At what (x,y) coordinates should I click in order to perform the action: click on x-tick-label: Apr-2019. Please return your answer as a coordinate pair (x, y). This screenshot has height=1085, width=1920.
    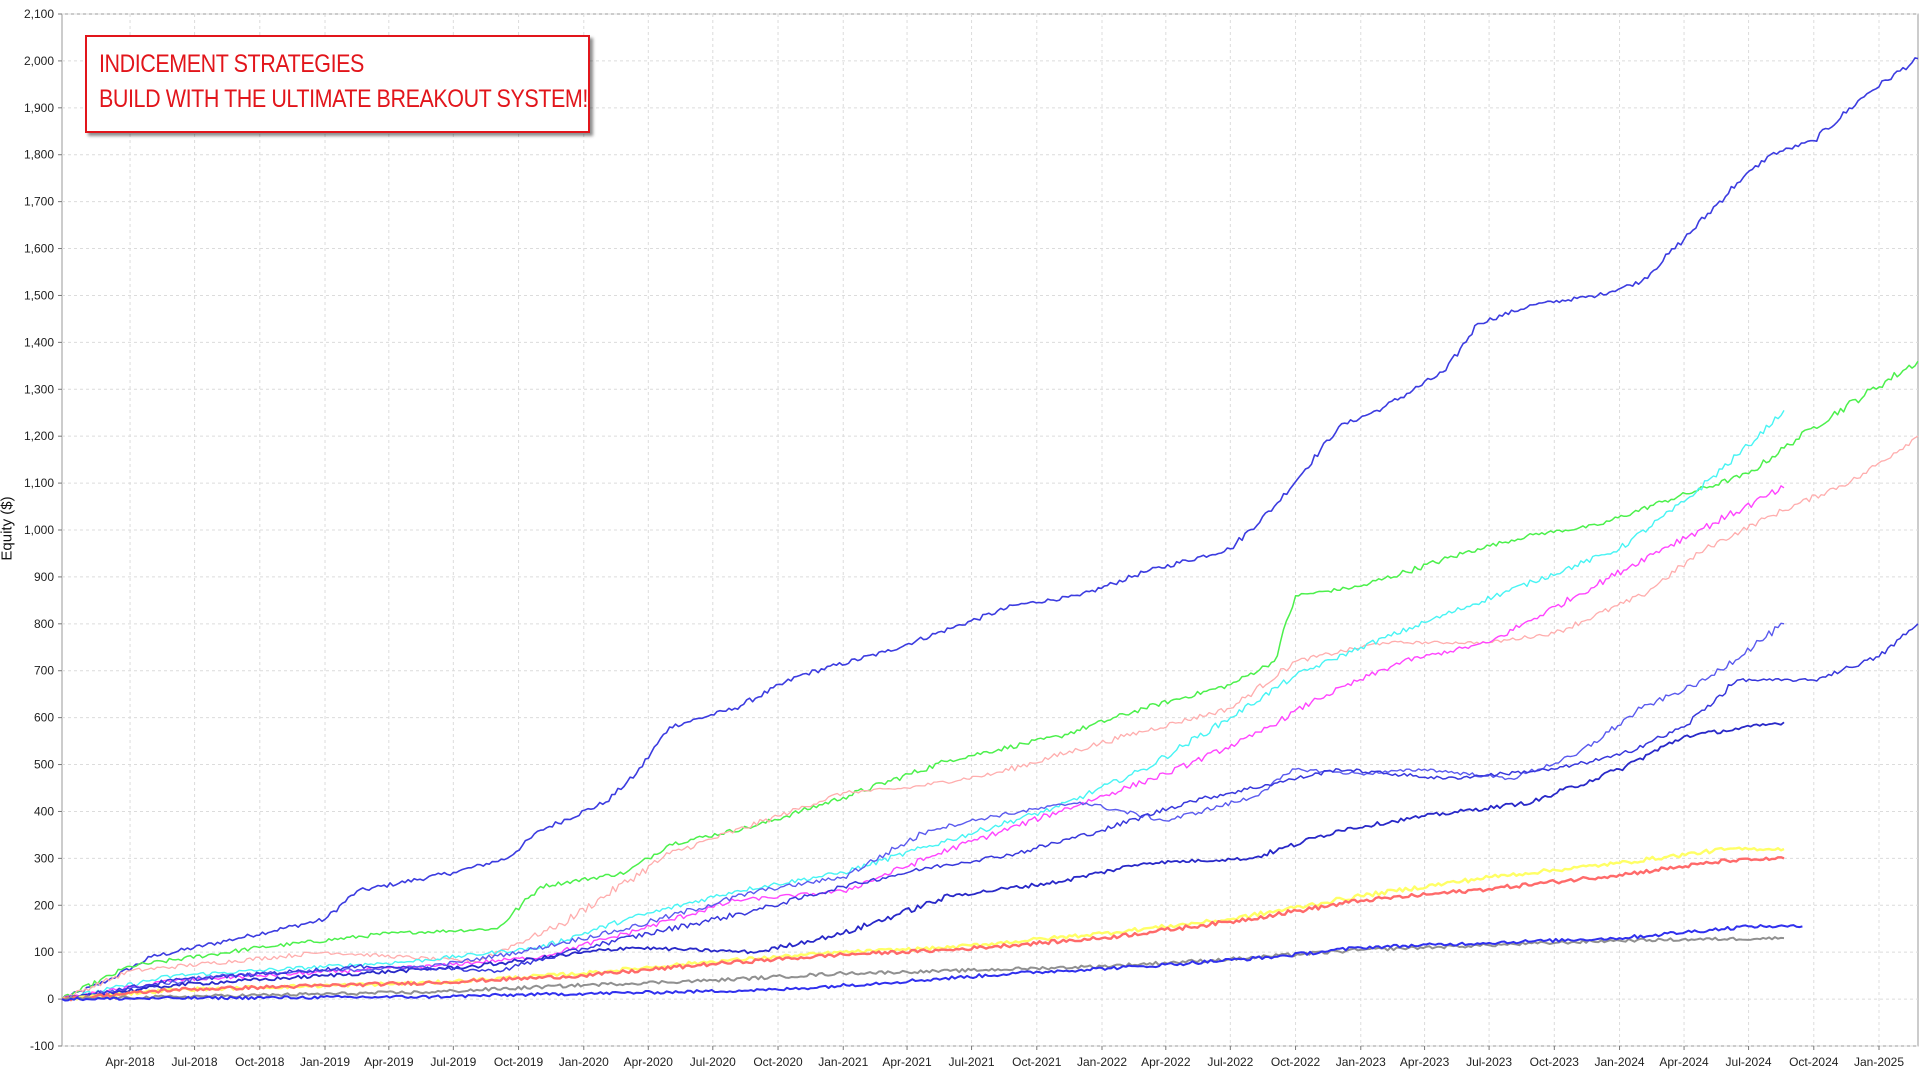
    Looking at the image, I should click on (389, 1062).